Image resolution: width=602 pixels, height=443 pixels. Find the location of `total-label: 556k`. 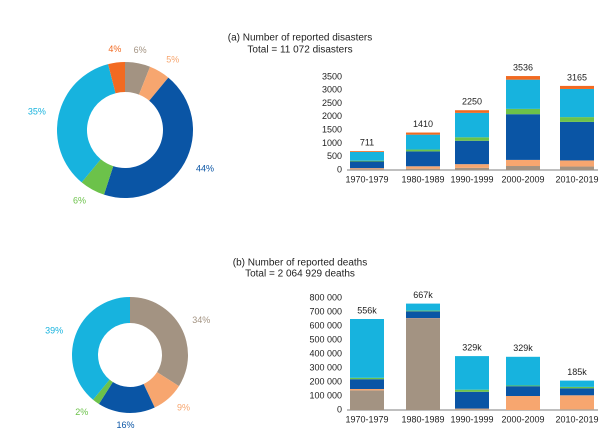

total-label: 556k is located at coordinates (367, 310).